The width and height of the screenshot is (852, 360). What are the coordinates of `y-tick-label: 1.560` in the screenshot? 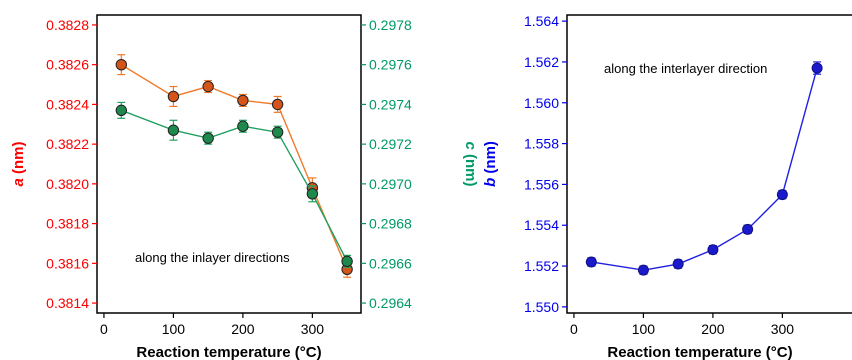 It's located at (541, 103).